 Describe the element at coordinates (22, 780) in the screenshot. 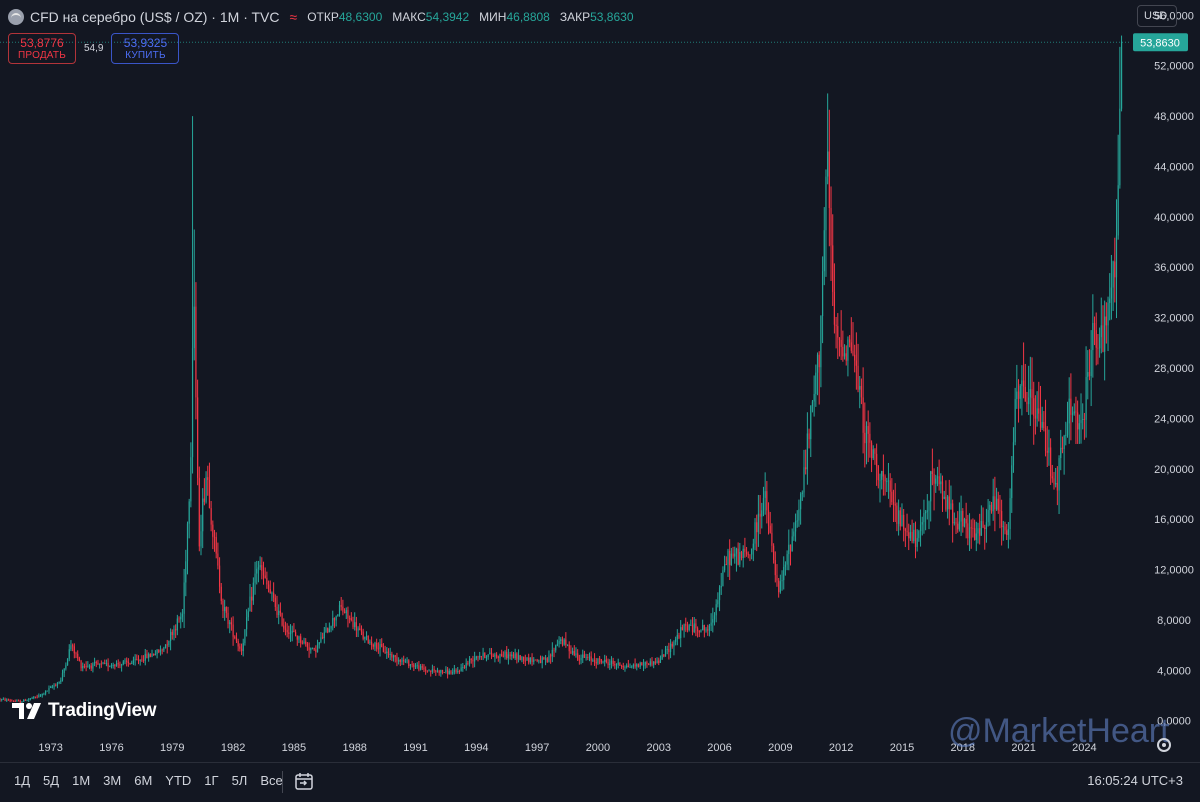

I see `range-1d: 1Д` at that location.